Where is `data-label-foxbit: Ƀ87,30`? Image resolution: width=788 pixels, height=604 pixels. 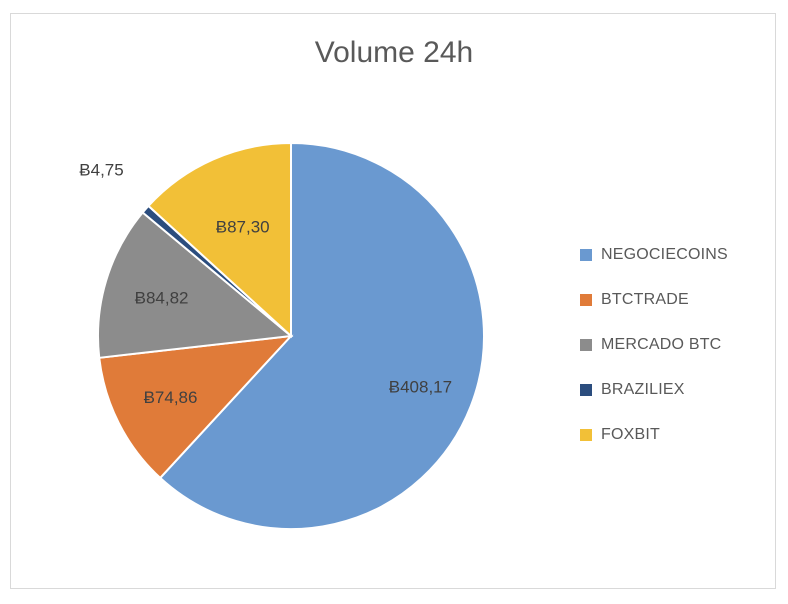
data-label-foxbit: Ƀ87,30 is located at coordinates (243, 227).